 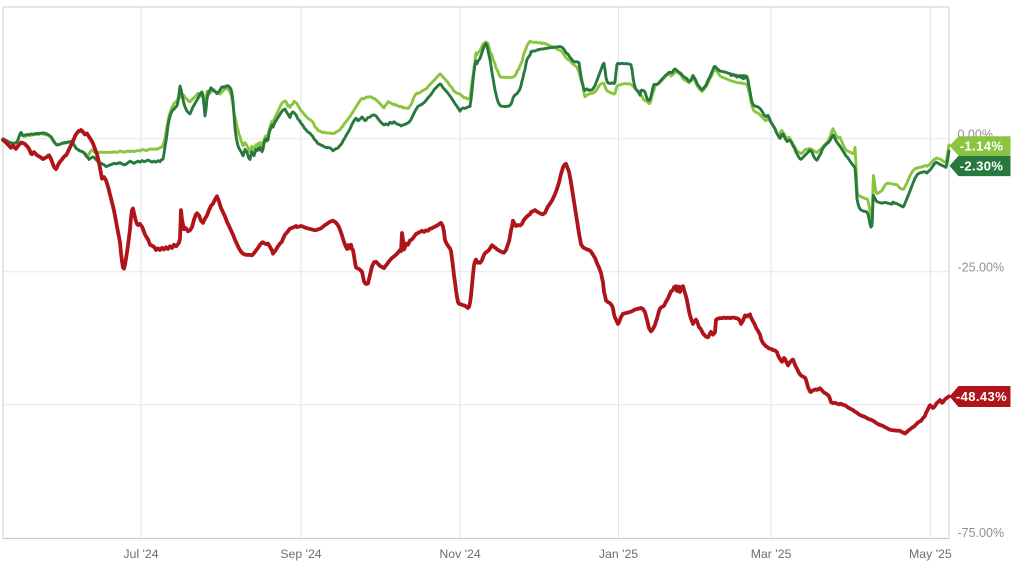 I want to click on svg-text: -1.14%, so click(x=982, y=146).